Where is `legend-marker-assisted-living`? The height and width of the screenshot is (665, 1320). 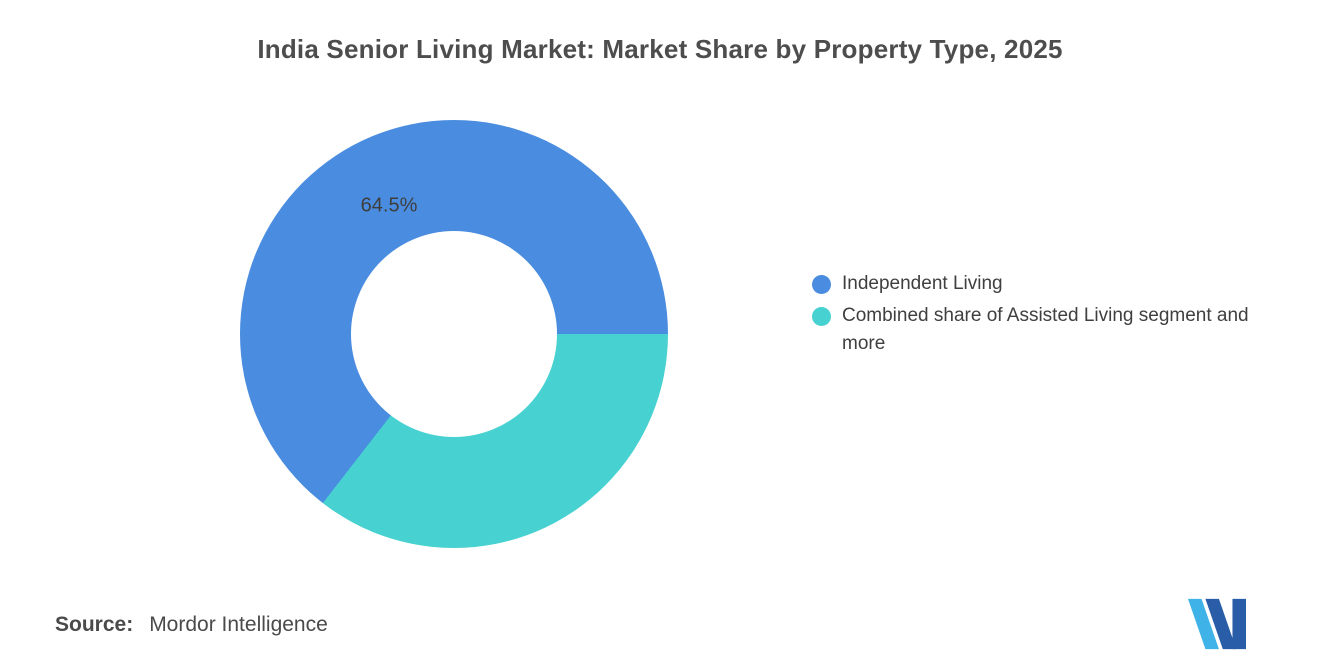 legend-marker-assisted-living is located at coordinates (821, 316).